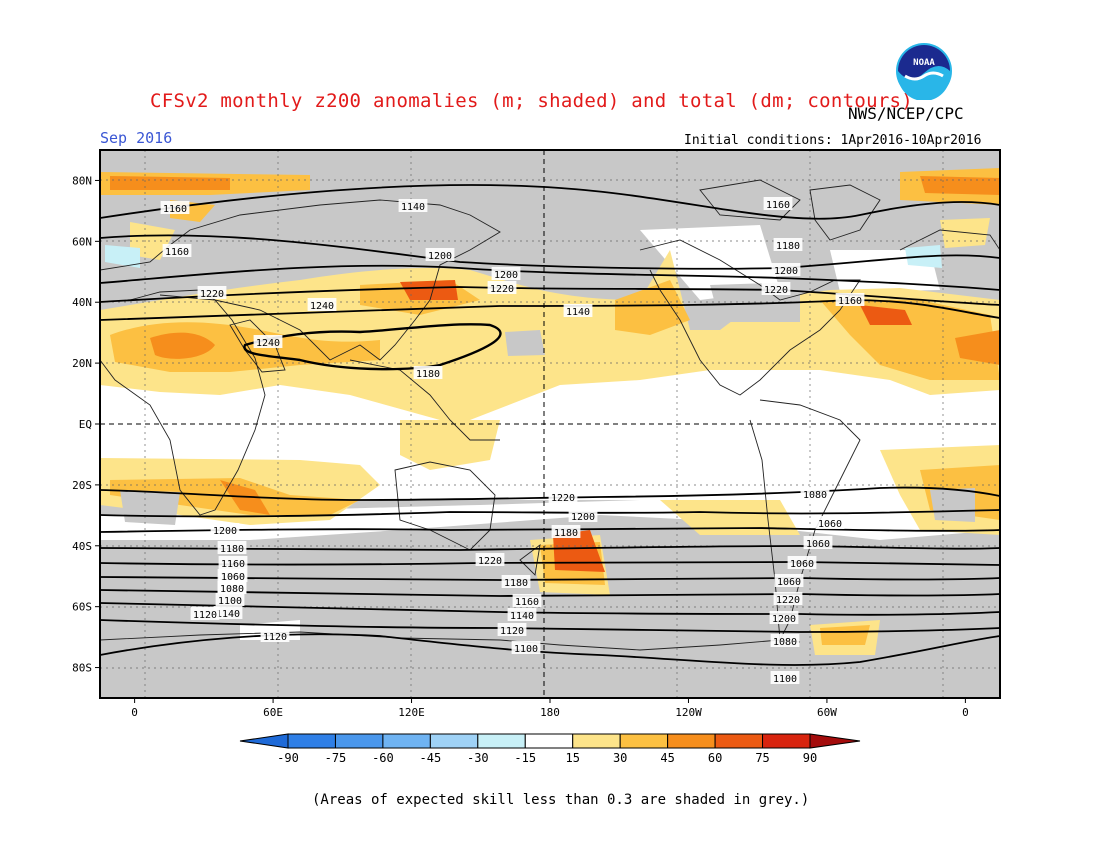 The width and height of the screenshot is (1100, 850). Describe the element at coordinates (762, 758) in the screenshot. I see `colorbar-tick-label: 75` at that location.